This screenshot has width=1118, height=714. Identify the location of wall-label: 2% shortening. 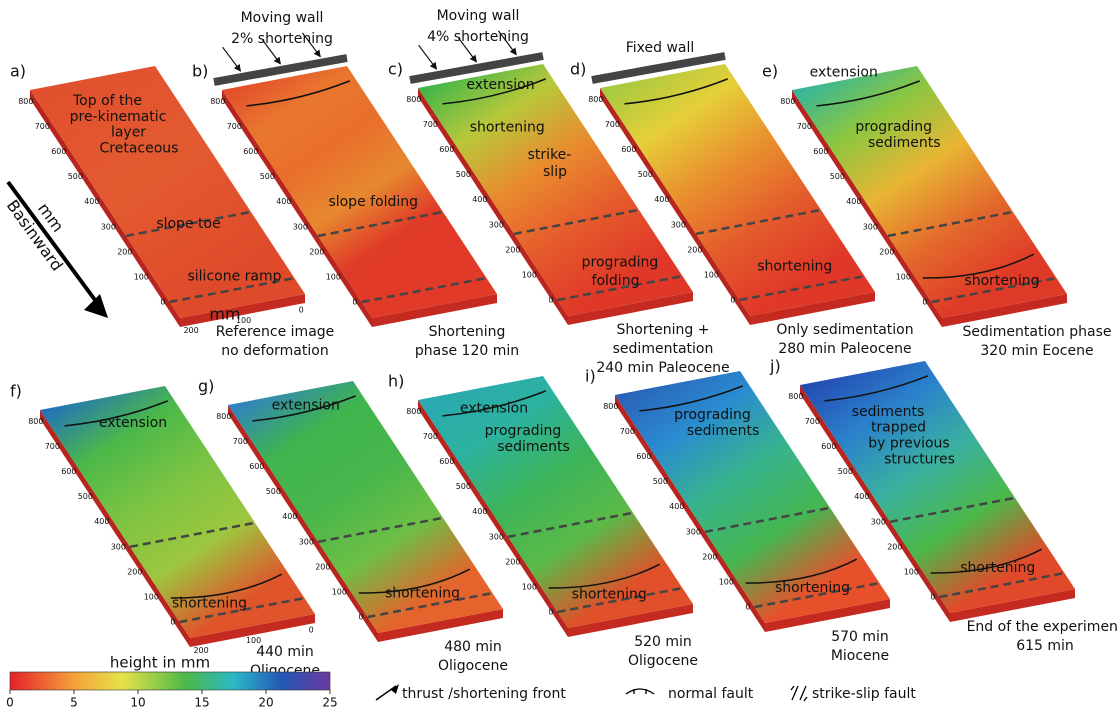
(282, 39).